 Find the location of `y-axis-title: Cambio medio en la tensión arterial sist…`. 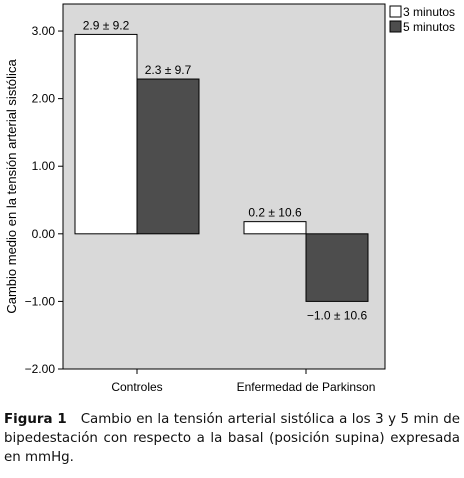

y-axis-title: Cambio medio en la tensión arterial sist… is located at coordinates (11, 186).